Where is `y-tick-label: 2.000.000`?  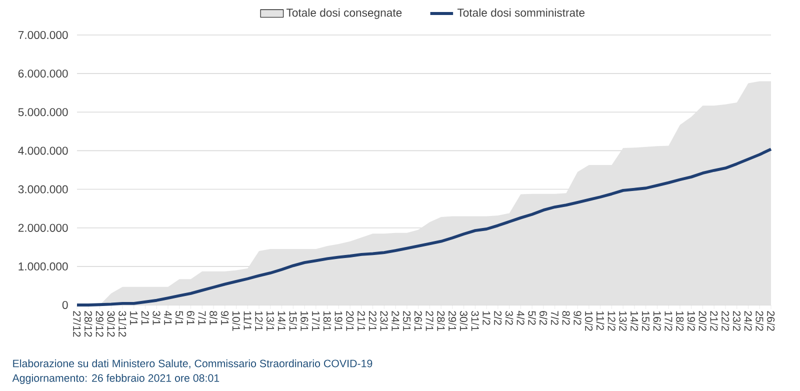 y-tick-label: 2.000.000 is located at coordinates (43, 228).